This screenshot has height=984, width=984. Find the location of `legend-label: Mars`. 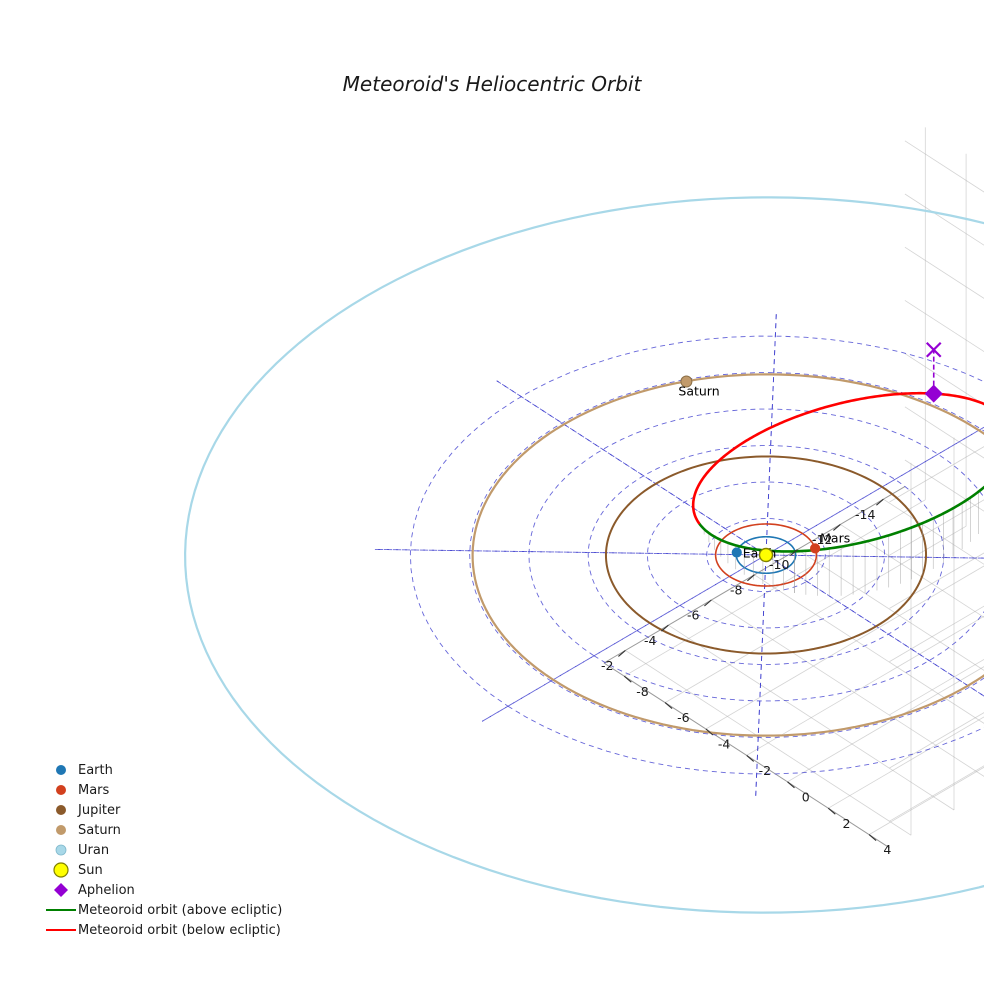

legend-label: Mars is located at coordinates (94, 790).